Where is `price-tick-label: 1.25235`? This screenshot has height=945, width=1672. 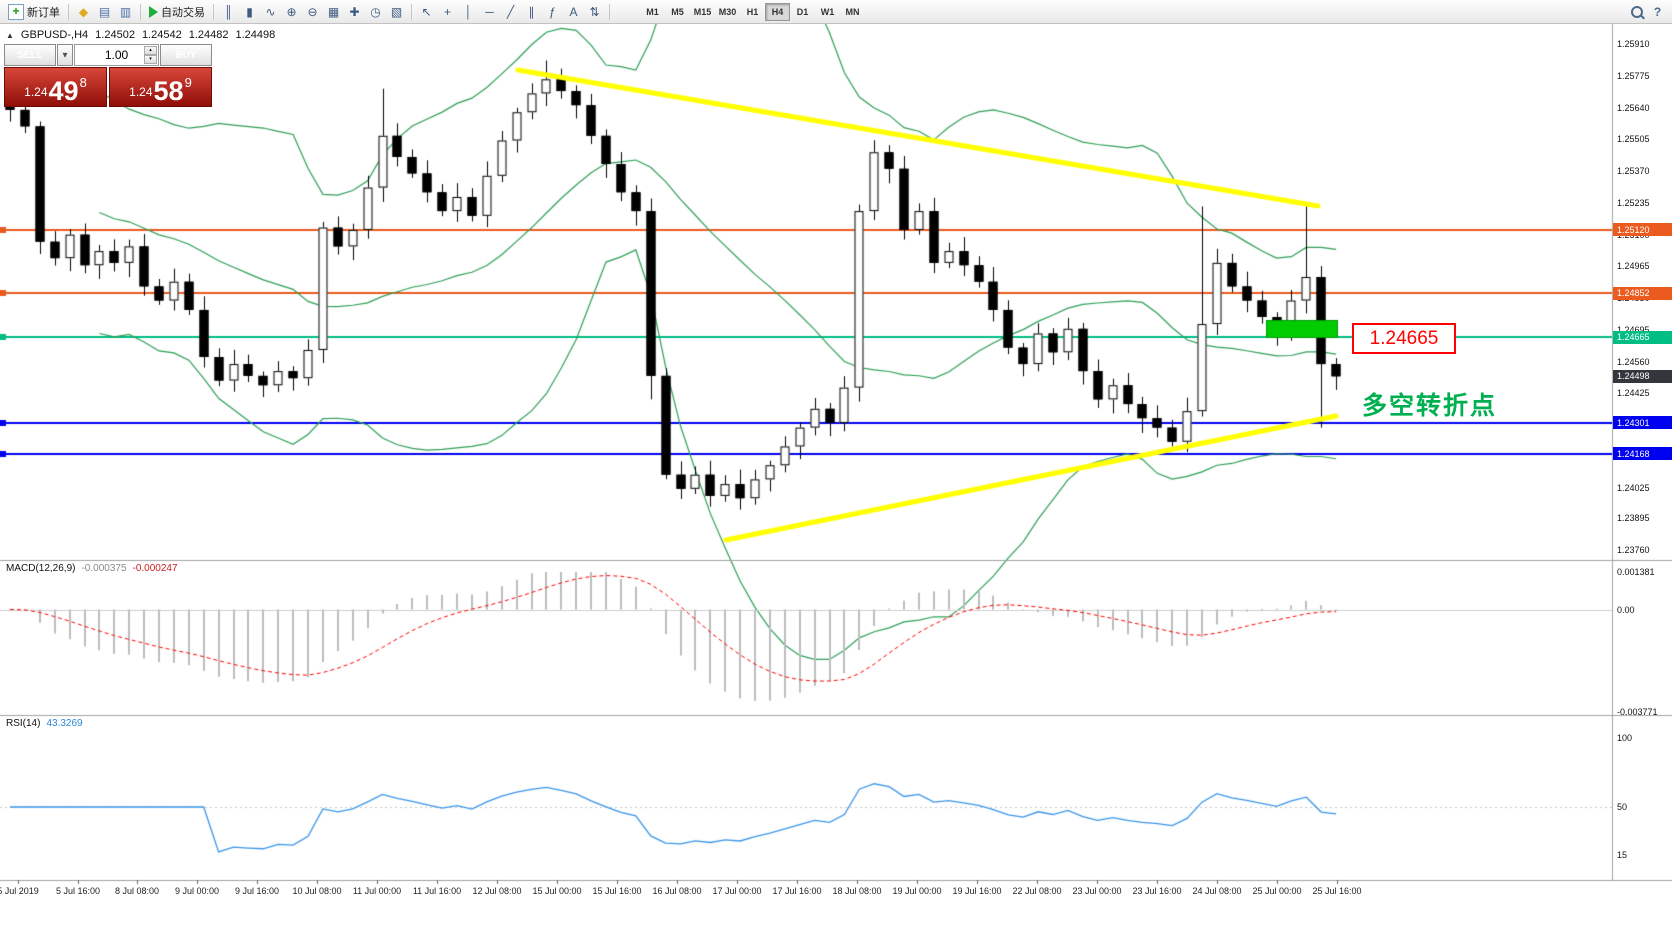
price-tick-label: 1.25235 is located at coordinates (1633, 202).